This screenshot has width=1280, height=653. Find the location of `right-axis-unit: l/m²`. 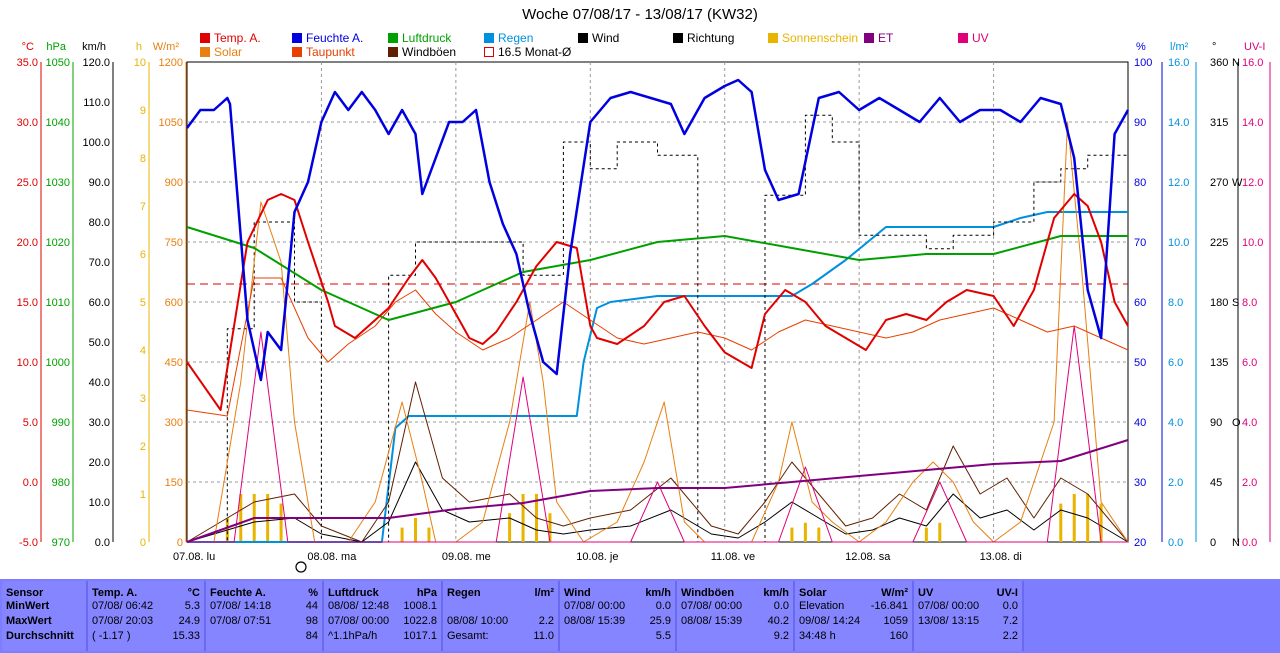

right-axis-unit: l/m² is located at coordinates (1179, 47).